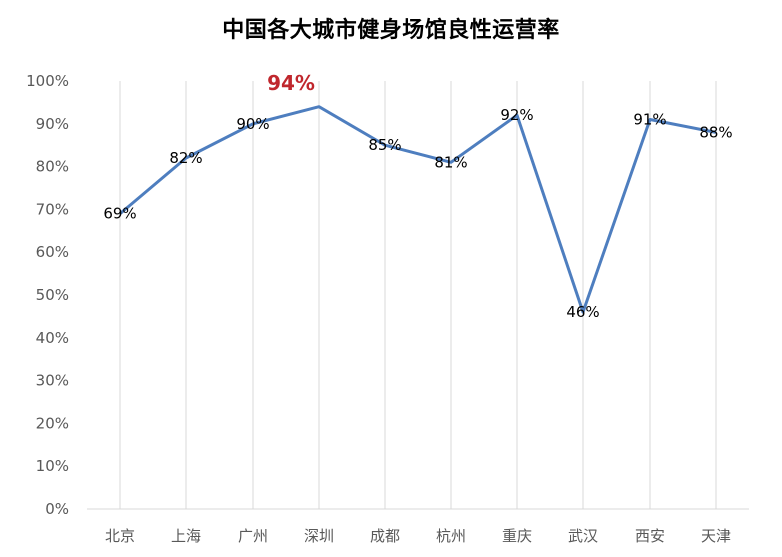  Describe the element at coordinates (52, 423) in the screenshot. I see `y-tick-label: 20%` at that location.